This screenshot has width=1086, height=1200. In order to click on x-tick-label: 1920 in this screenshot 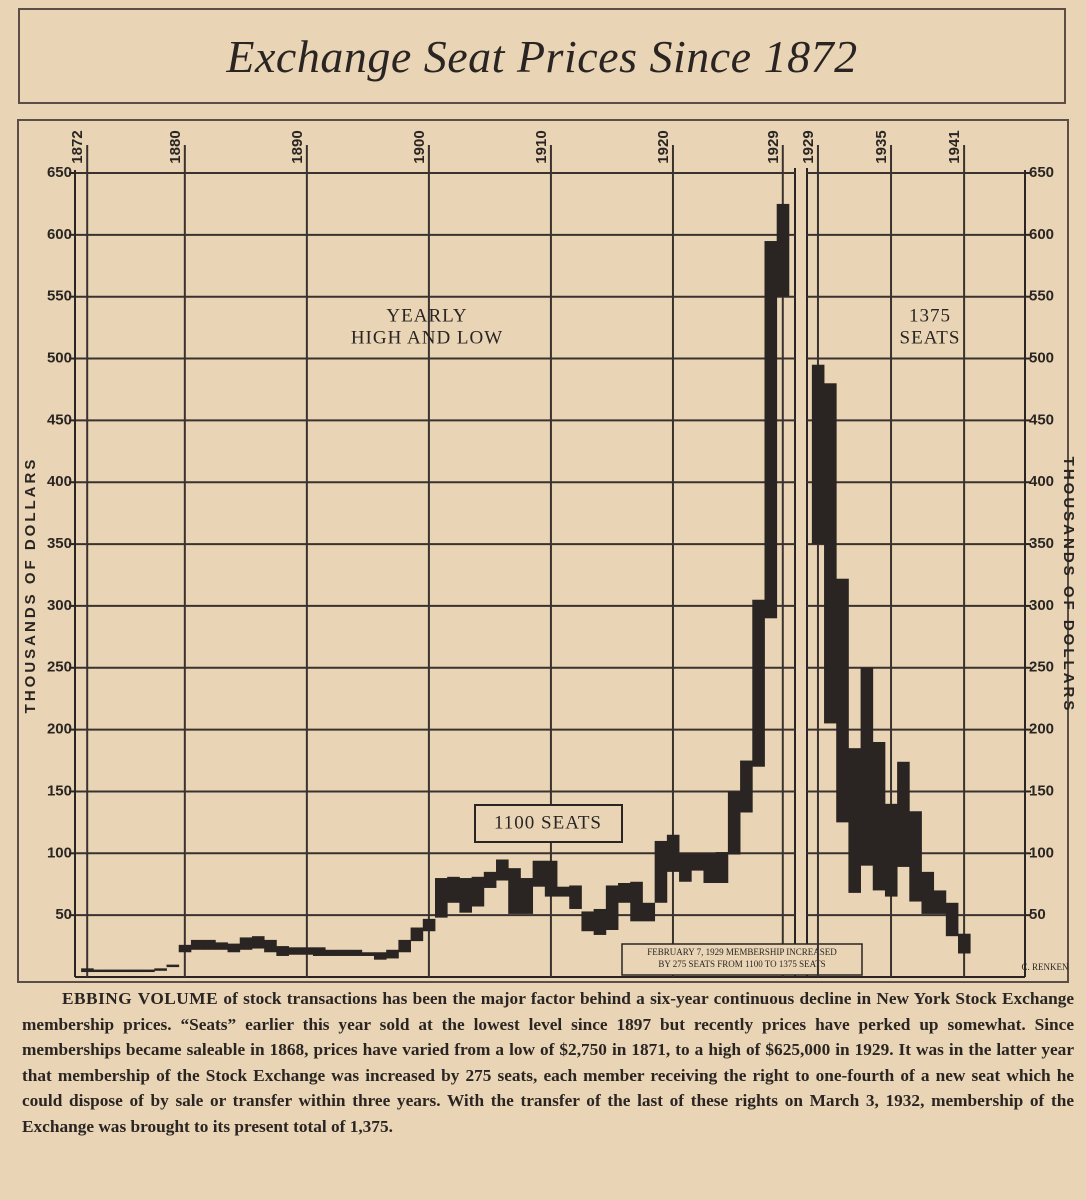, I will do `click(663, 146)`.